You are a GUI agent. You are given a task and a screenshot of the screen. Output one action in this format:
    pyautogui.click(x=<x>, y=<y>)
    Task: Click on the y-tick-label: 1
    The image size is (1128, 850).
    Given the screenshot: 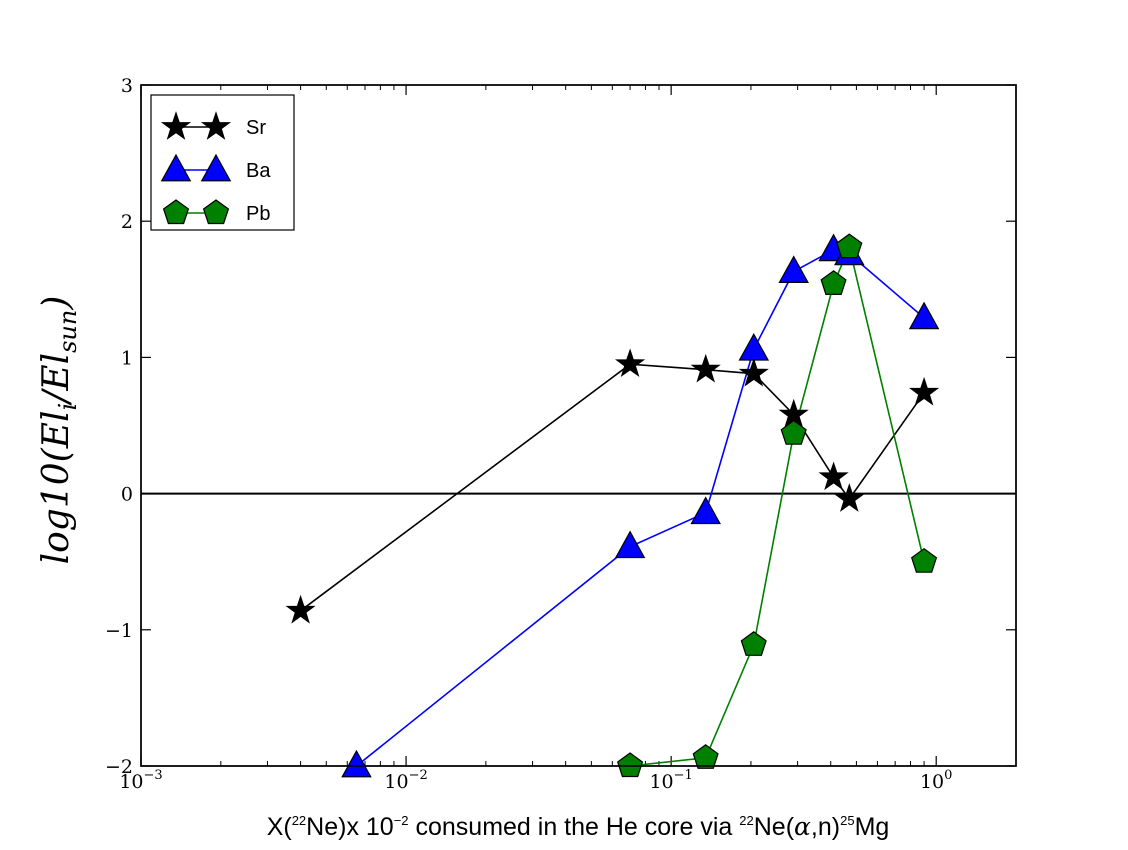 What is the action you would take?
    pyautogui.click(x=127, y=358)
    